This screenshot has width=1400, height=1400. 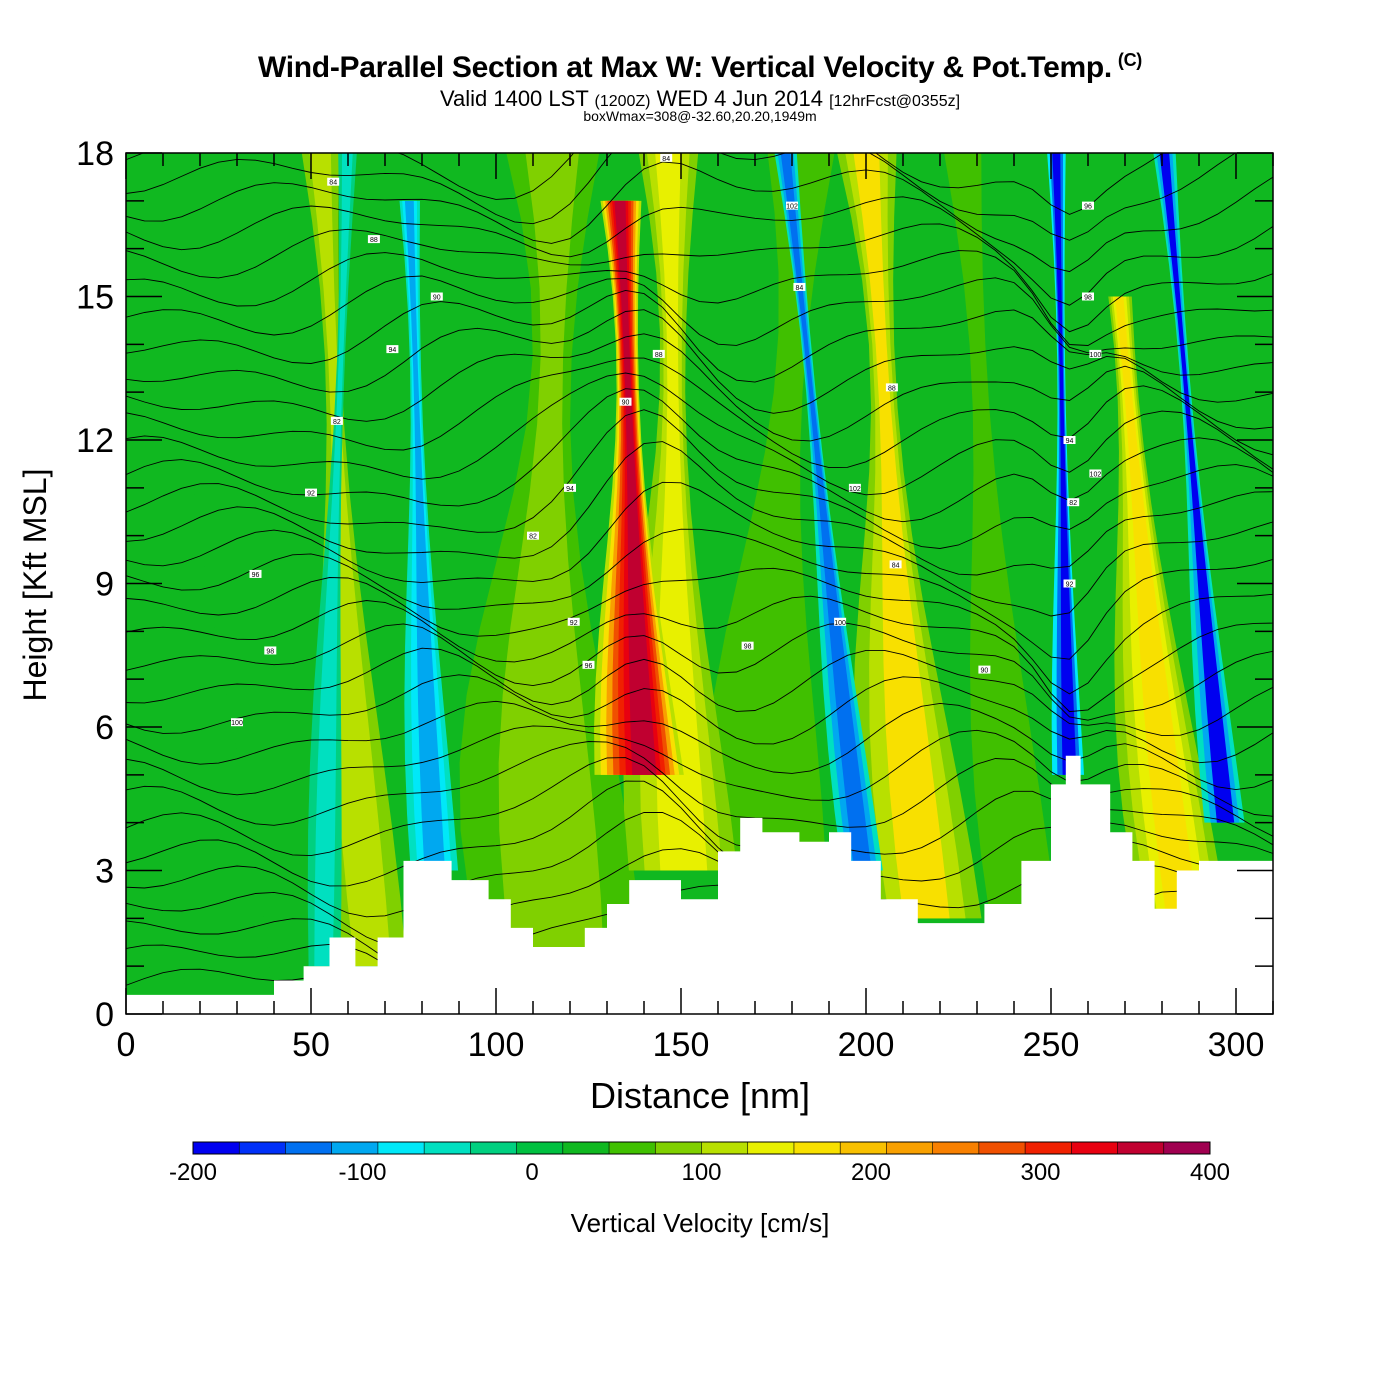 I want to click on y-tick-label: 0, so click(x=104, y=1015).